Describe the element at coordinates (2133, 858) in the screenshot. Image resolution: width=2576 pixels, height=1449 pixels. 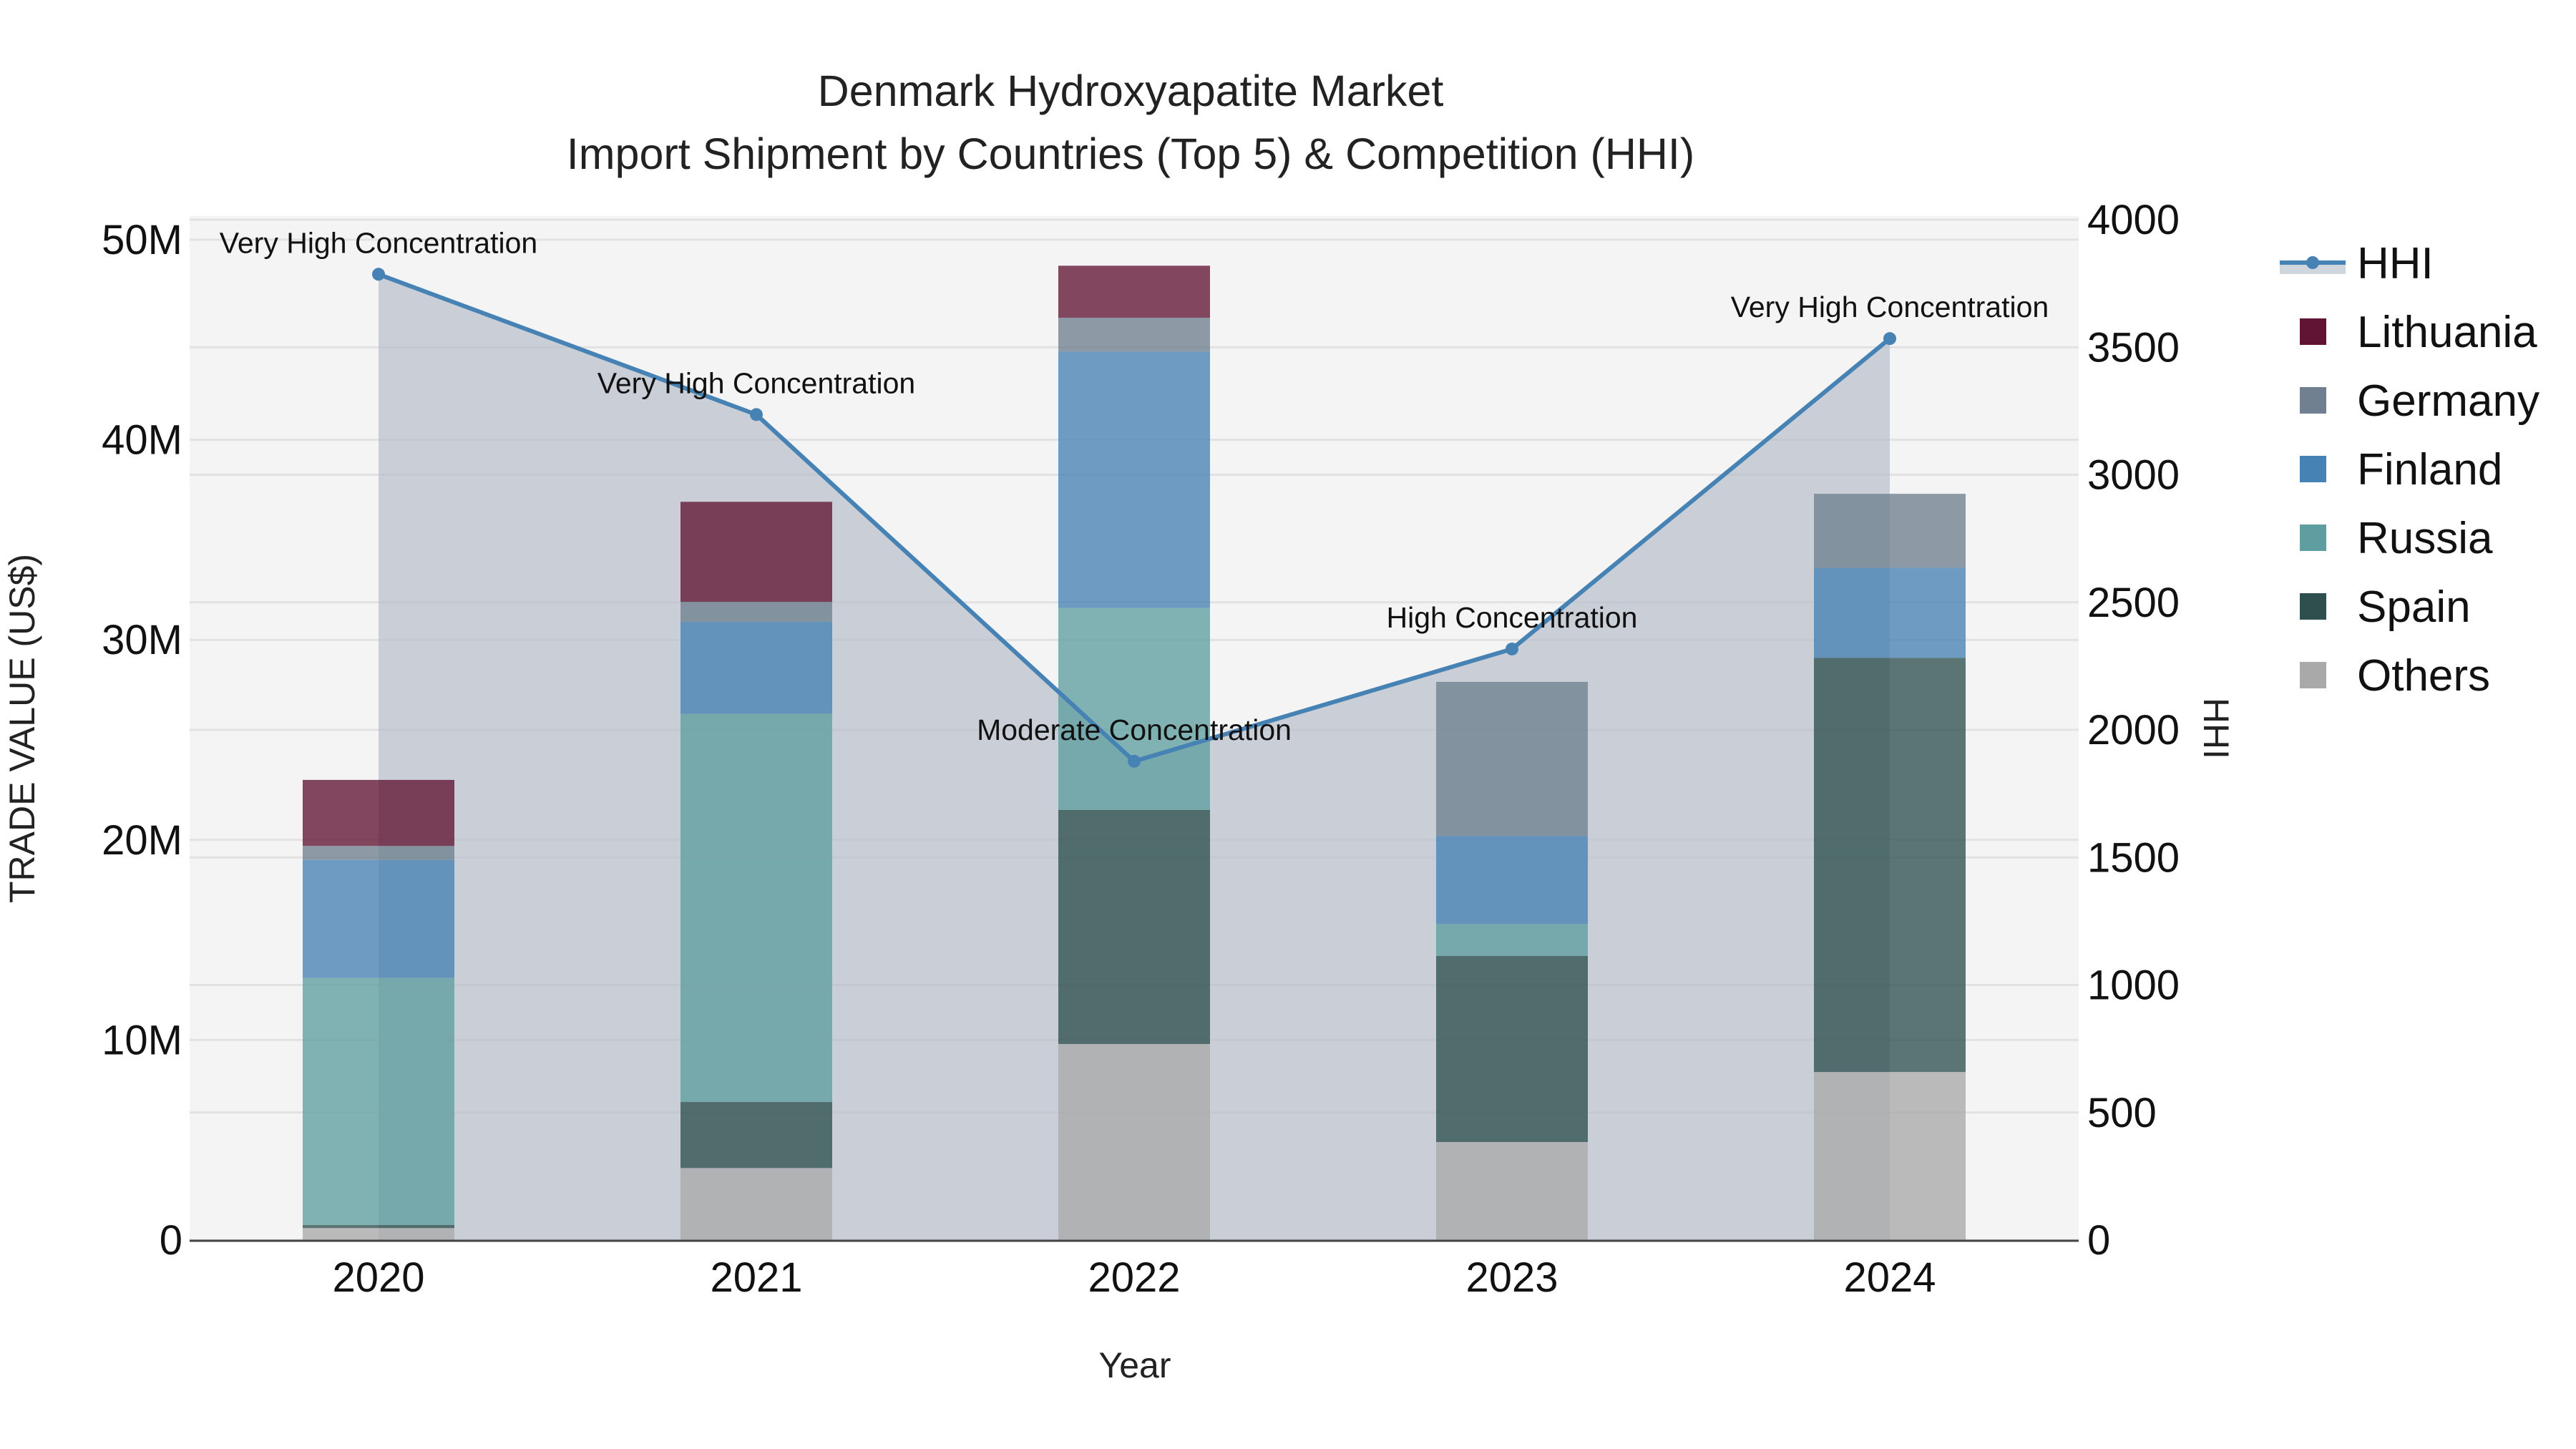
I see `y-right-tick-label: 1500` at that location.